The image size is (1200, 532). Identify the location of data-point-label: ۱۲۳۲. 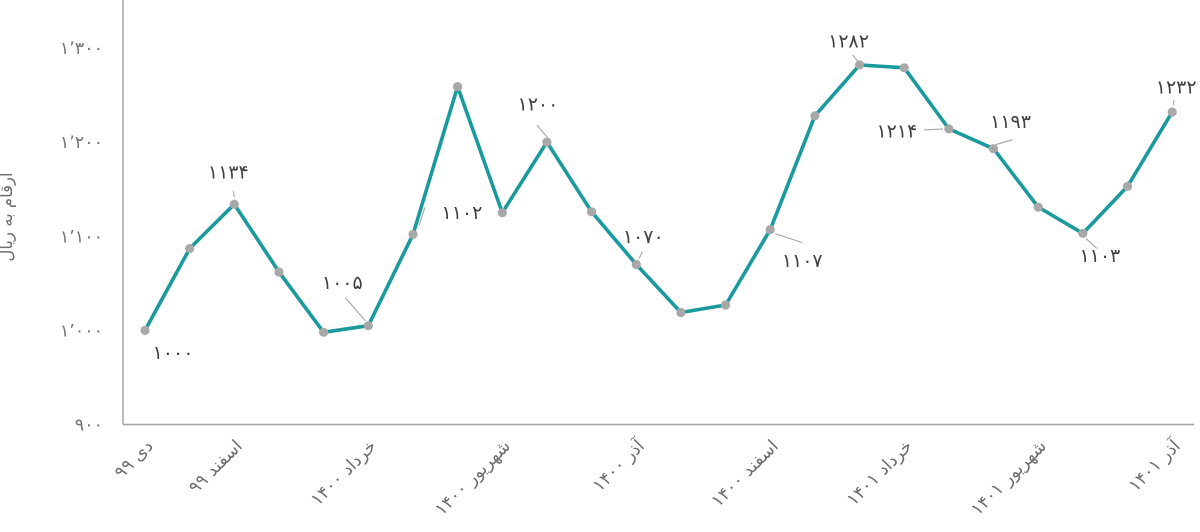
(1176, 88).